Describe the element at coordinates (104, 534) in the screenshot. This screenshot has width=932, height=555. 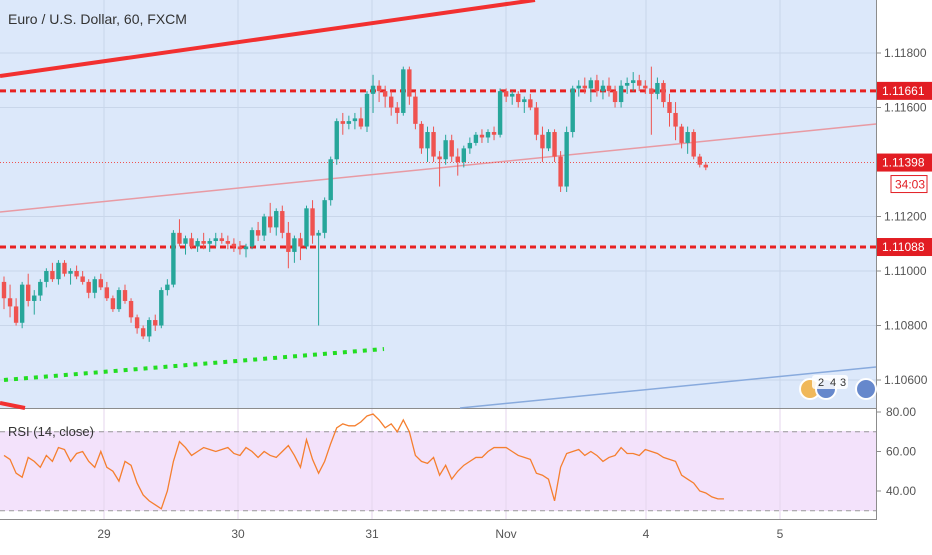
I see `x-tick-label: 29` at that location.